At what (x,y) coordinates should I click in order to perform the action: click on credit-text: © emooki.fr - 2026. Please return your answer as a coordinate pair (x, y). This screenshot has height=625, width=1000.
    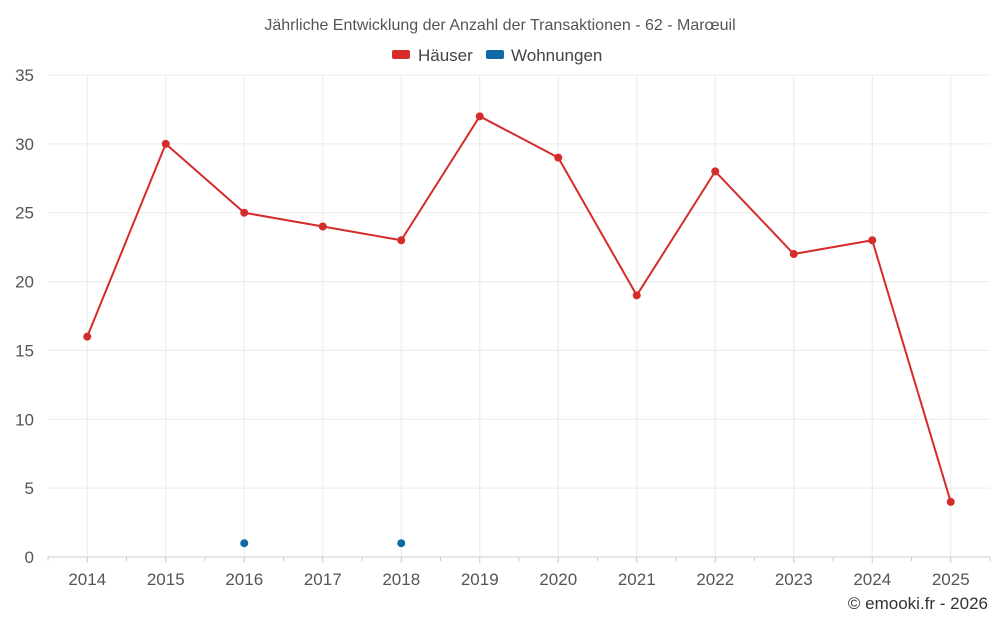
    Looking at the image, I should click on (918, 603).